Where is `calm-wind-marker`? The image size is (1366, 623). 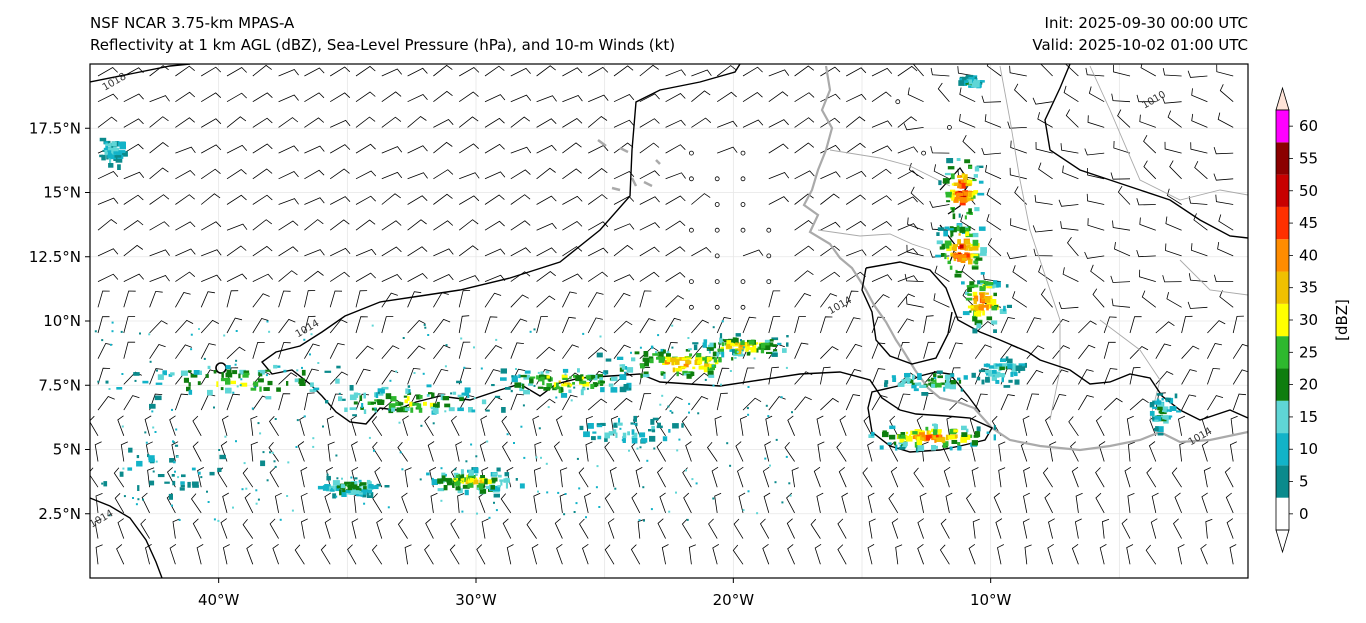
calm-wind-marker is located at coordinates (949, 127).